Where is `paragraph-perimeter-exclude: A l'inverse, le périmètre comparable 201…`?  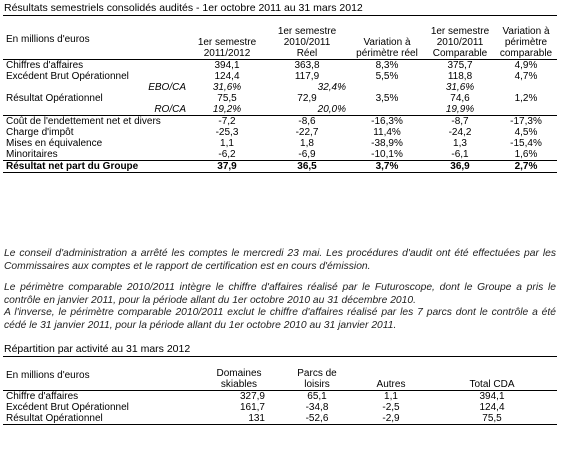
paragraph-perimeter-exclude: A l'inverse, le périmètre comparable 201… is located at coordinates (280, 319).